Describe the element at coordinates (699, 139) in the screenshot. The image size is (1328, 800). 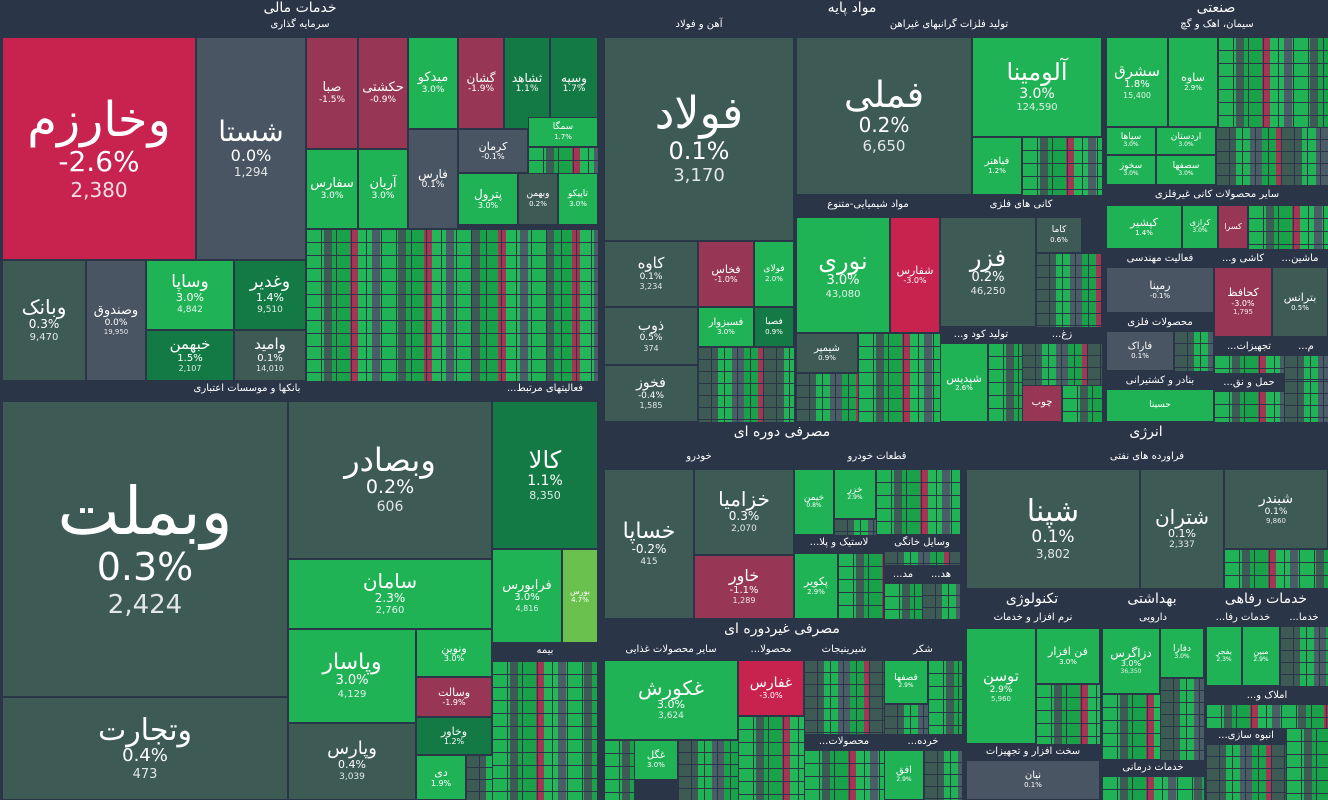
I see `stock-tile-foolad: فولاد 0.1% 3,170` at that location.